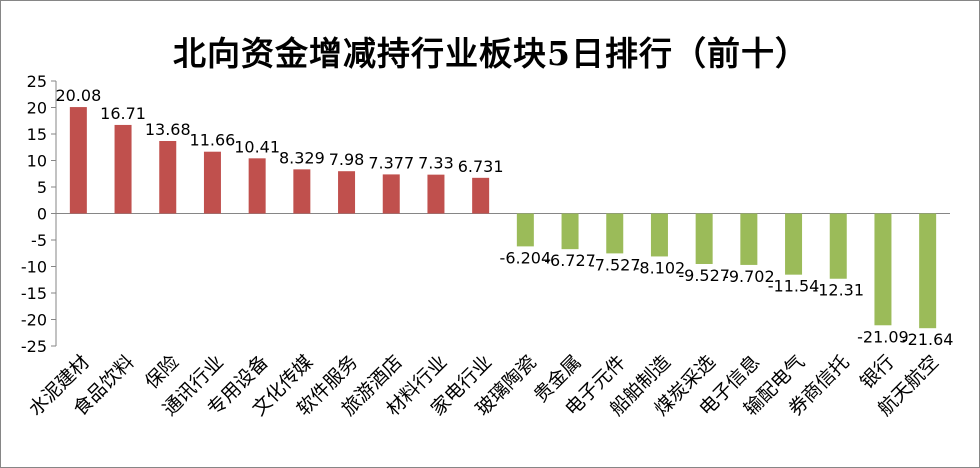  What do you see at coordinates (928, 339) in the screenshot?
I see `data-label: -21.64` at bounding box center [928, 339].